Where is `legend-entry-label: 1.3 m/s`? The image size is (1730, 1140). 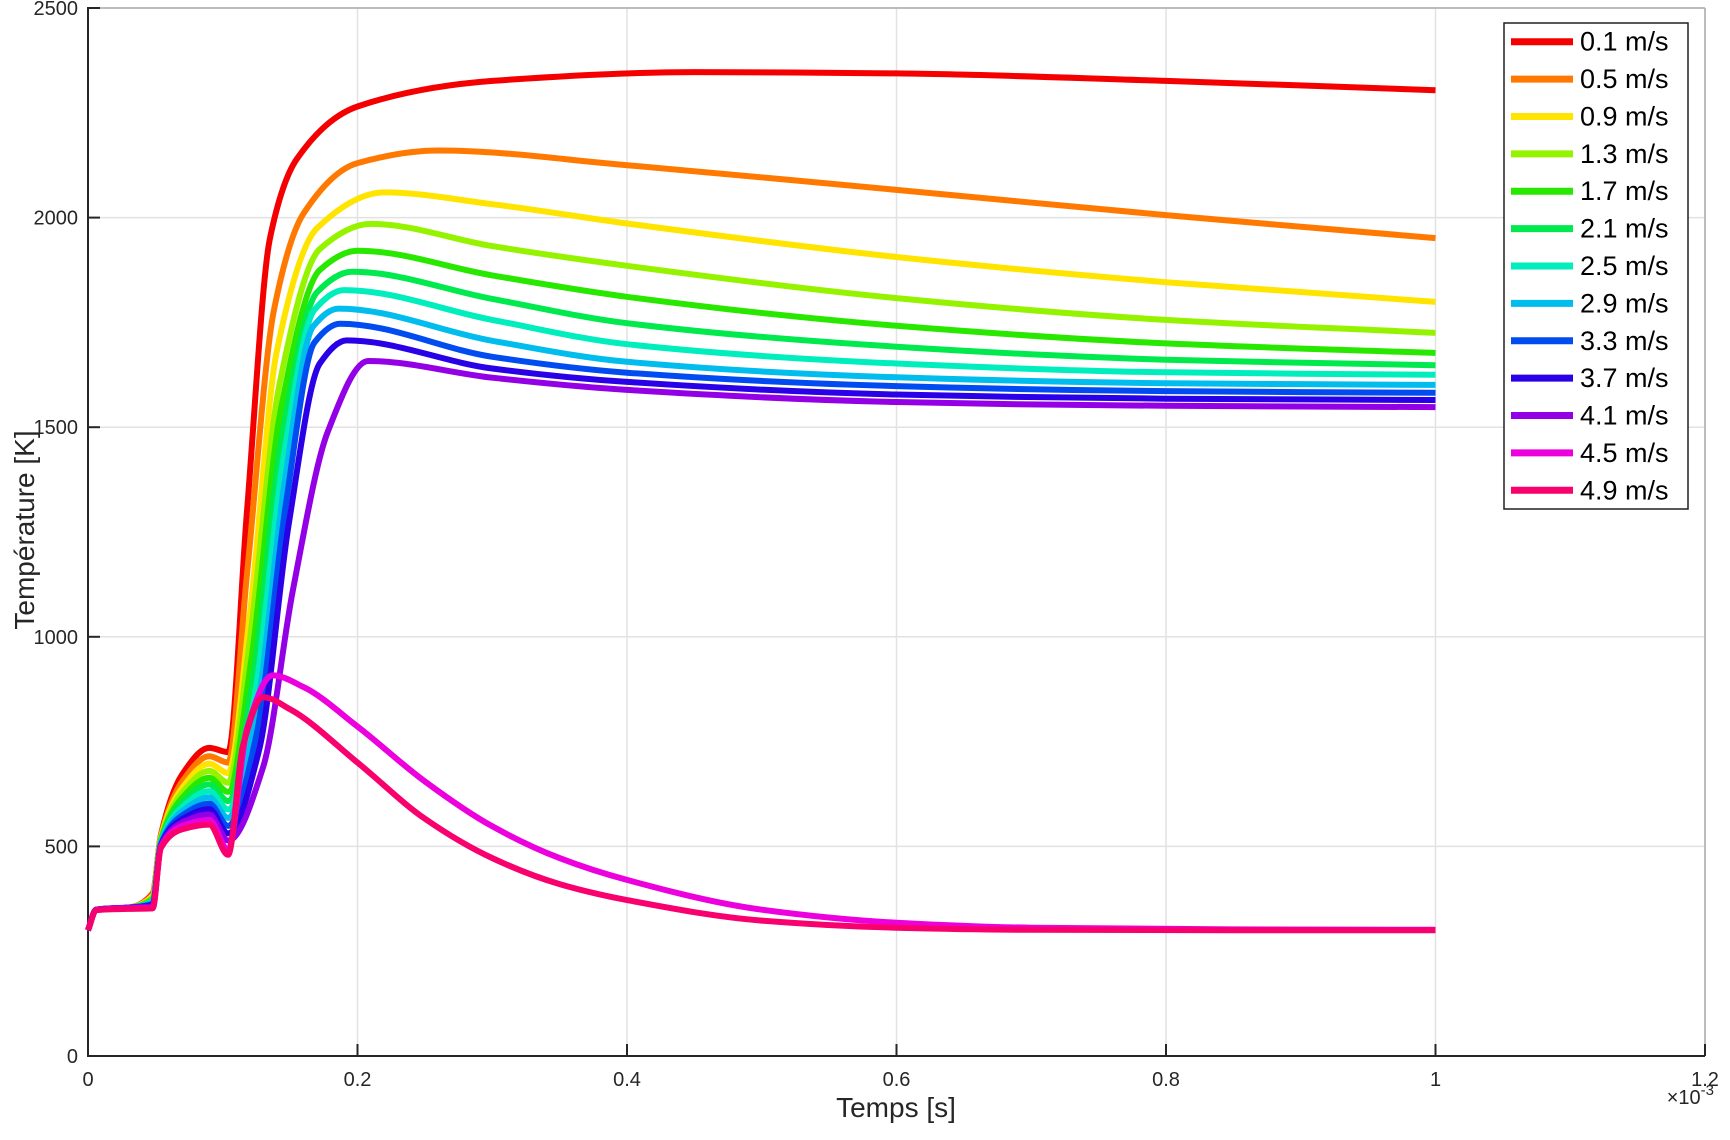
legend-entry-label: 1.3 m/s is located at coordinates (1624, 154).